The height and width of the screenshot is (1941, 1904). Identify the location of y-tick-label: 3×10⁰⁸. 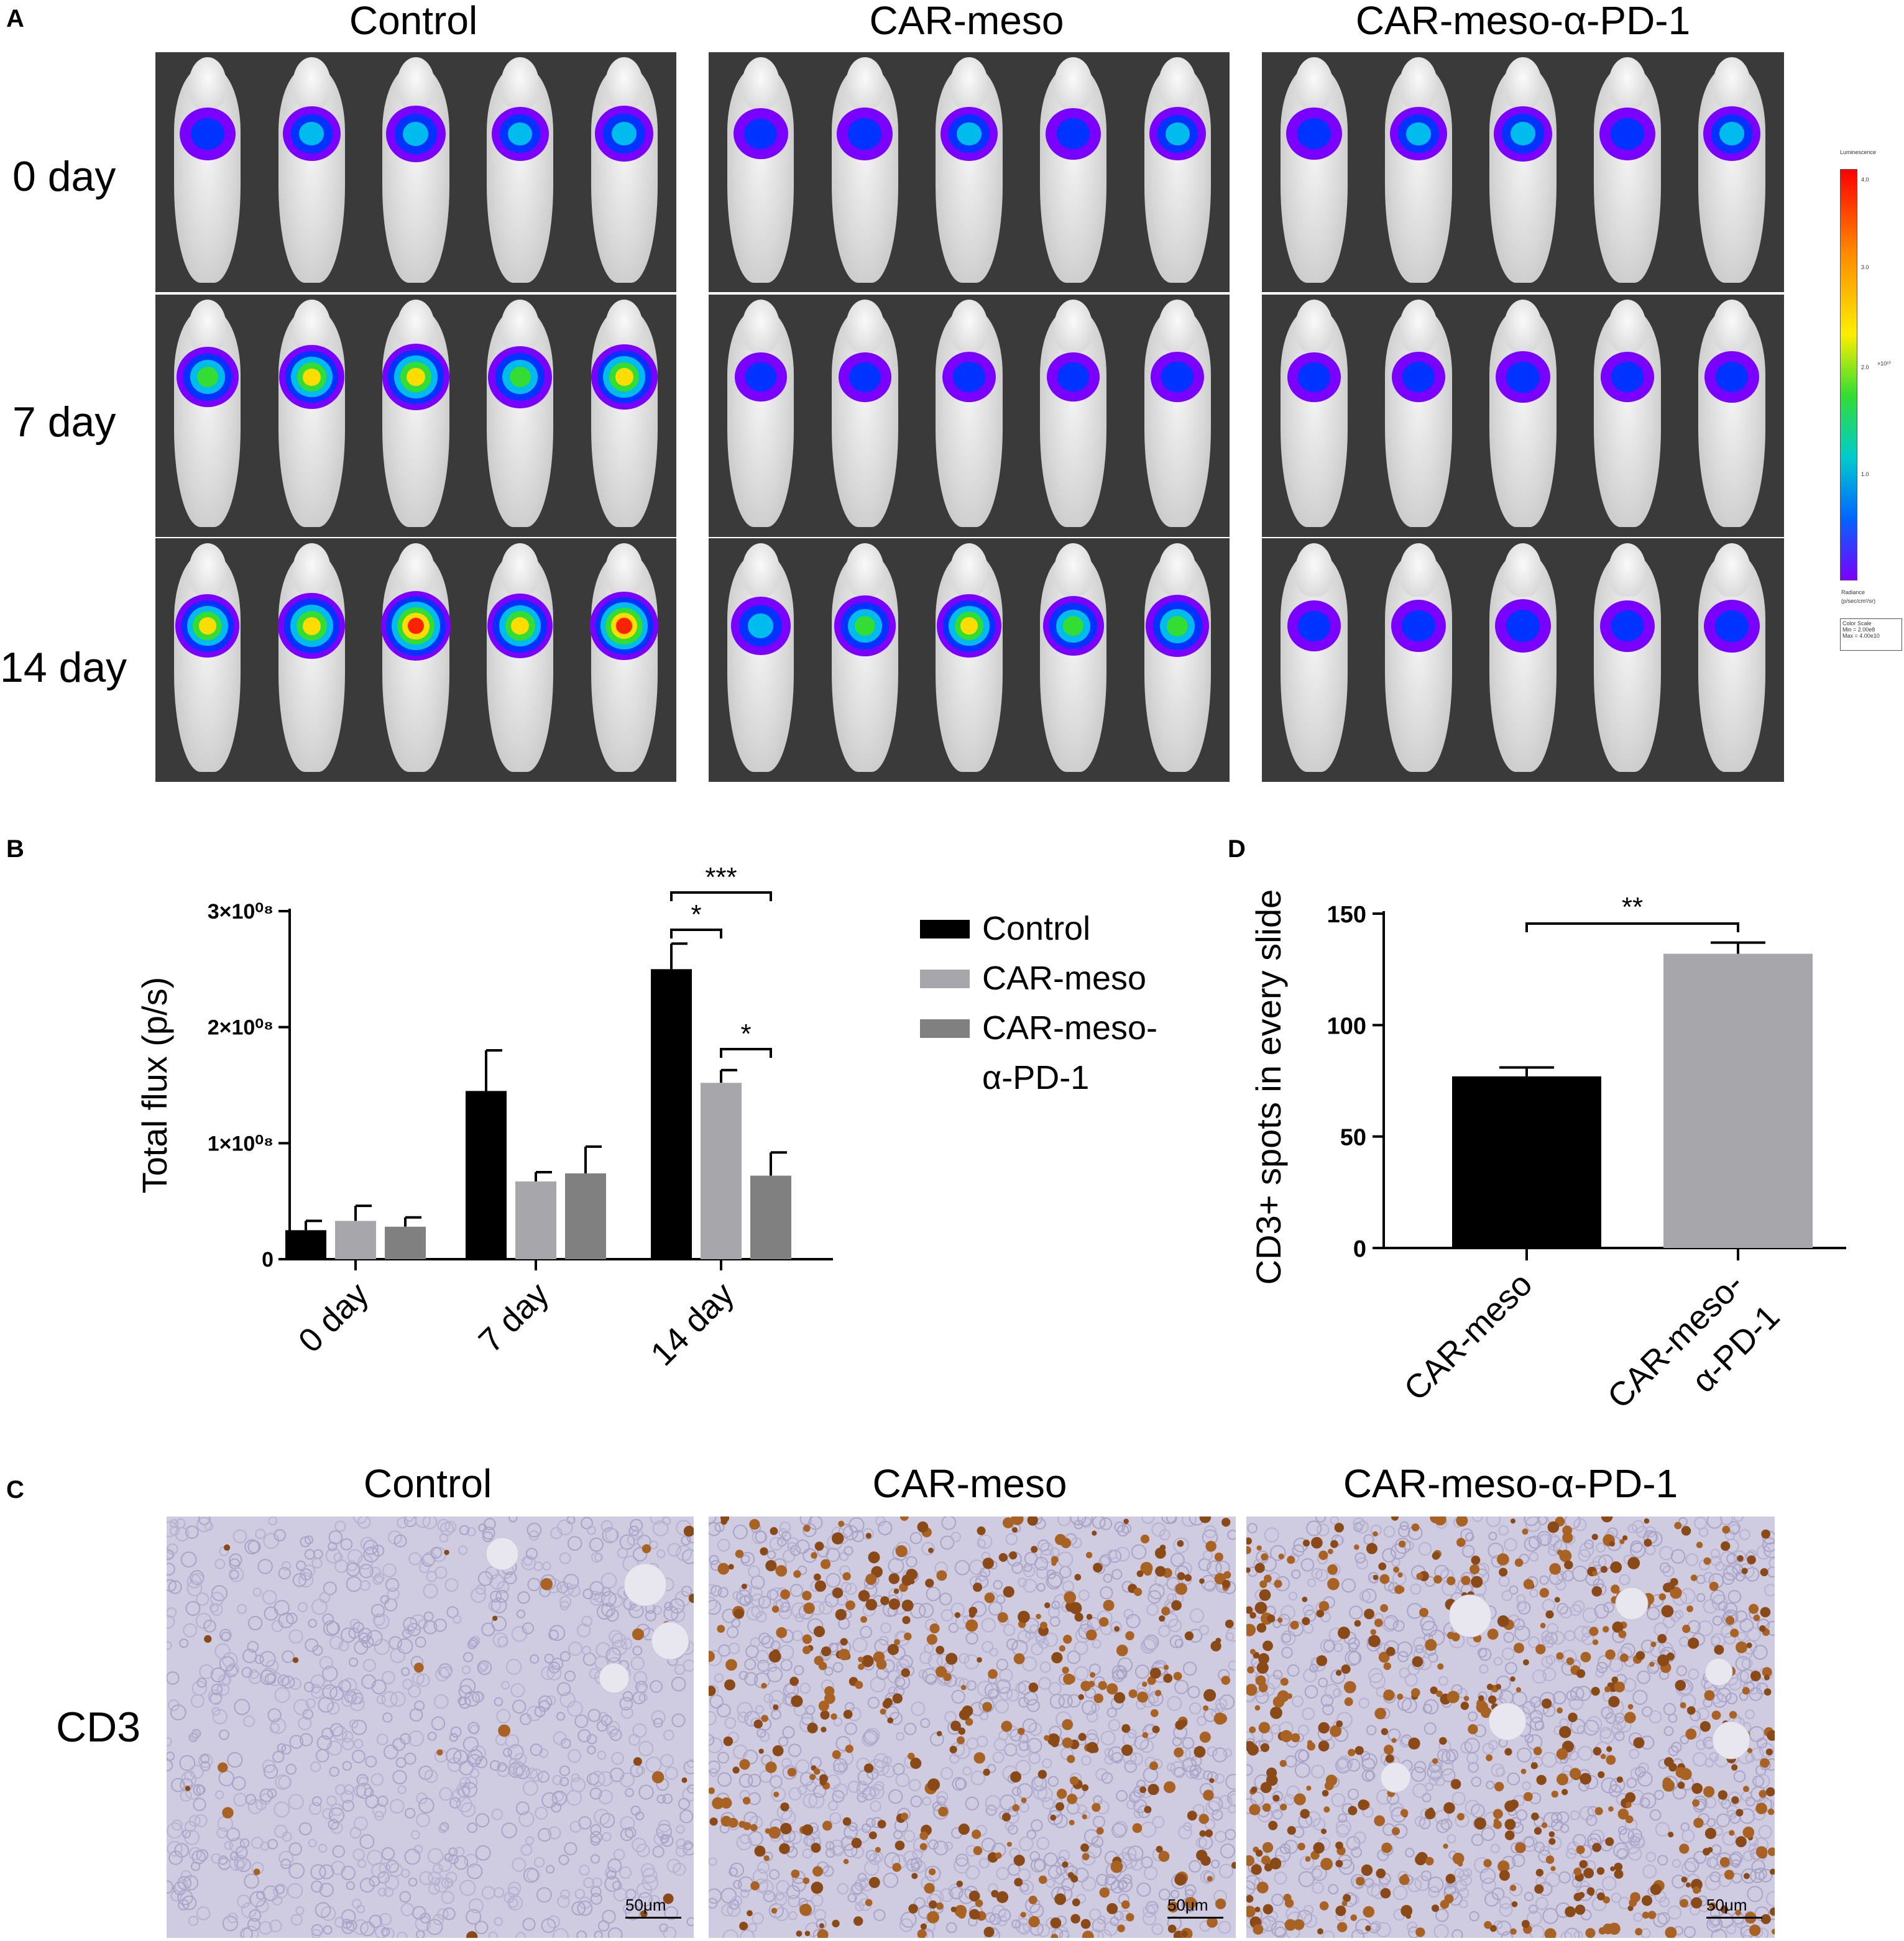
(241, 912).